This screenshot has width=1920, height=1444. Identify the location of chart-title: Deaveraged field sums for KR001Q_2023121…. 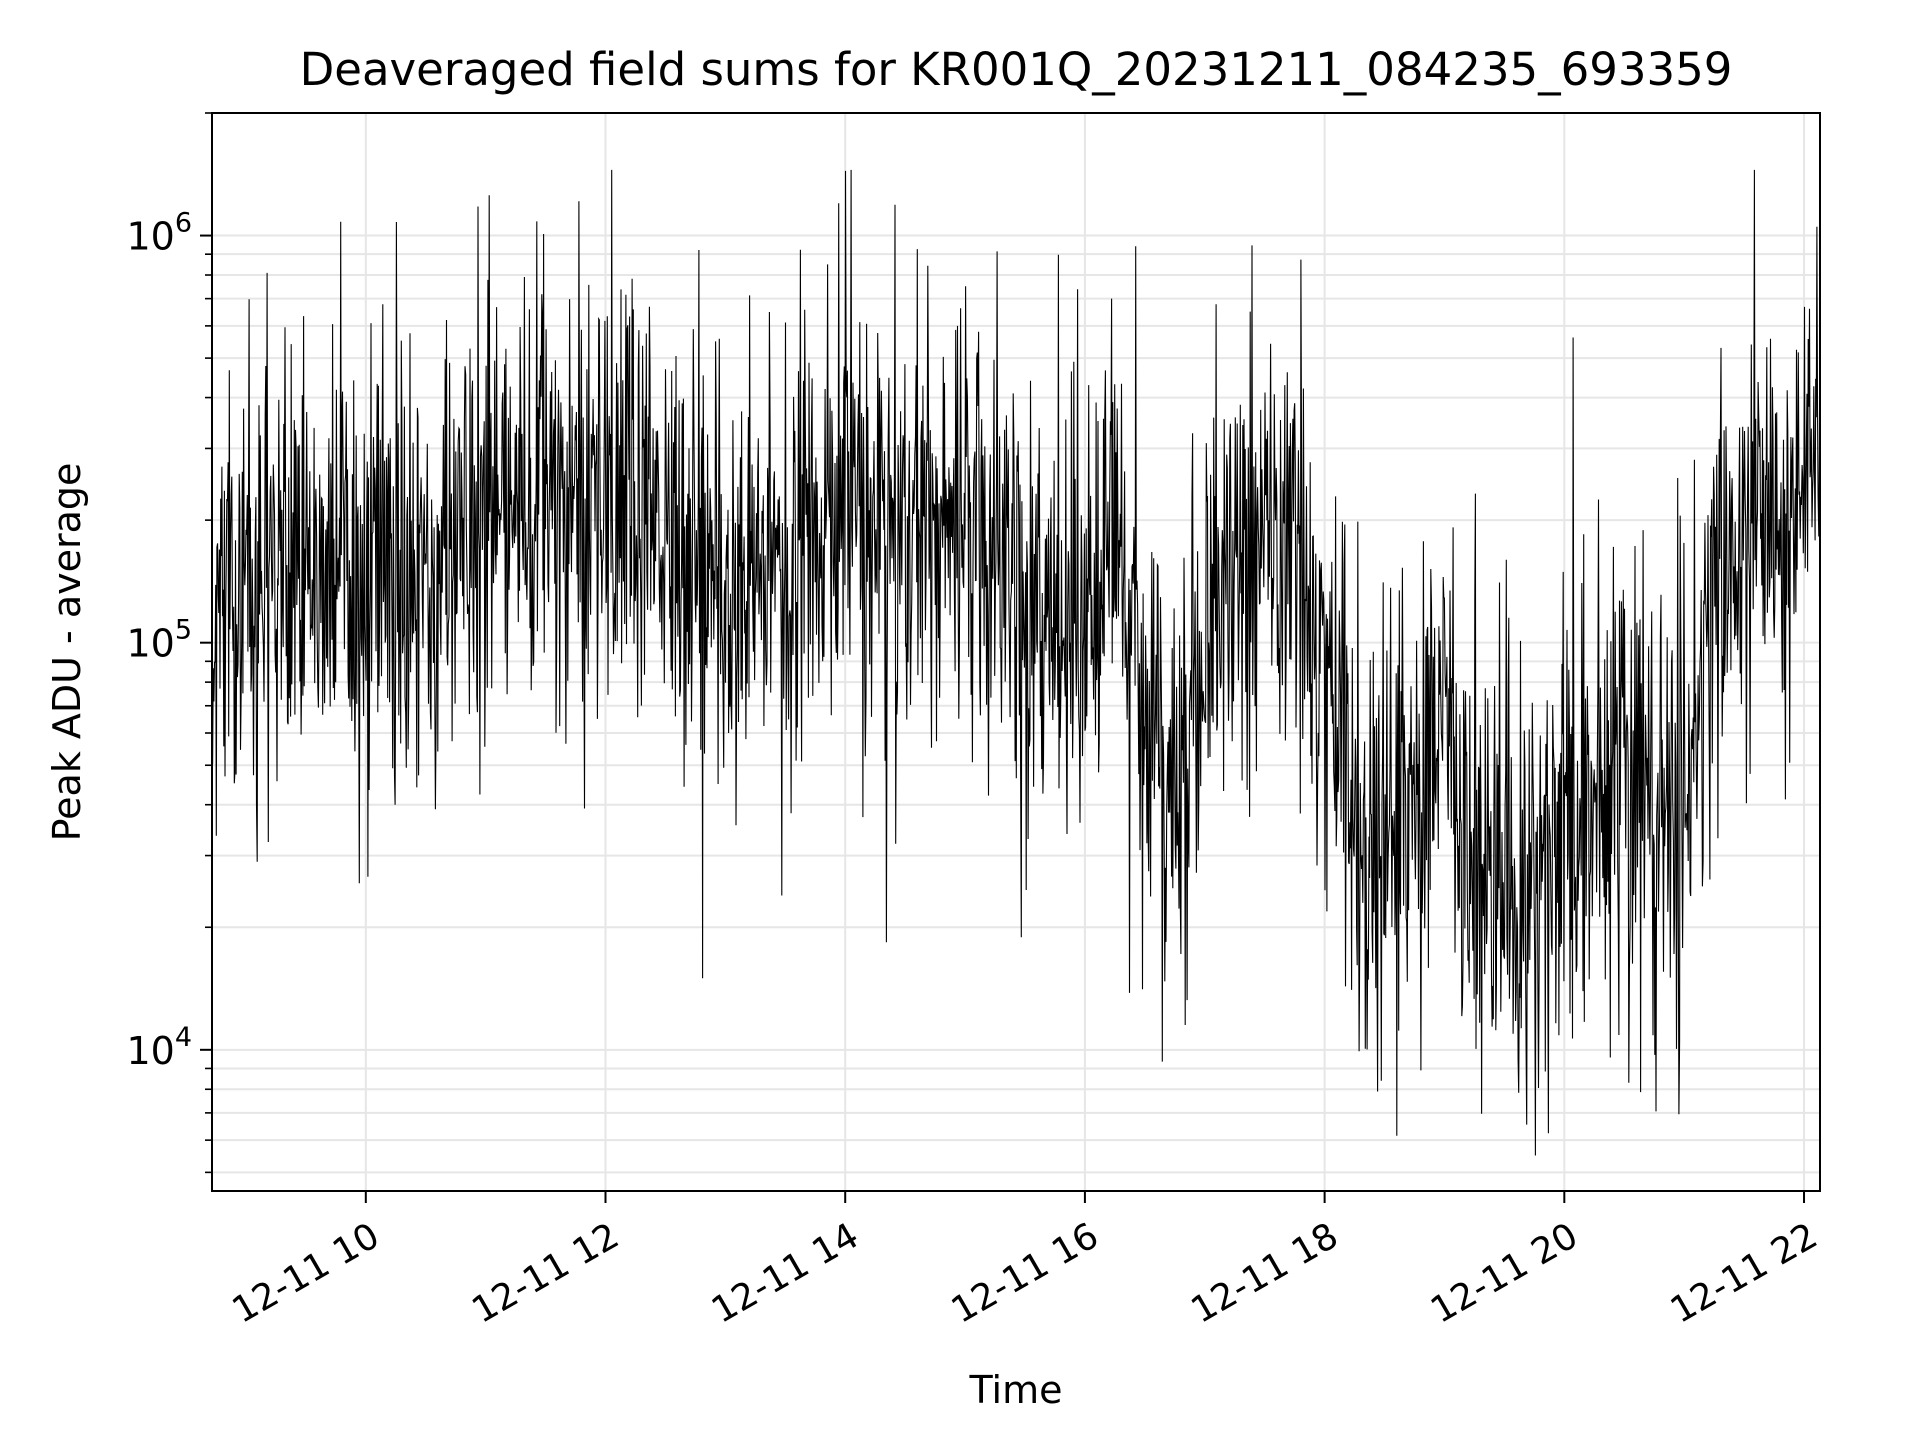
(1016, 69).